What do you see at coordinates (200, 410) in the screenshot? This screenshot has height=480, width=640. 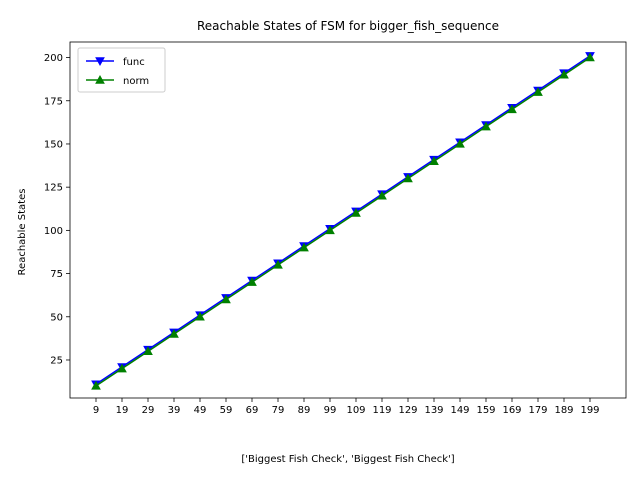 I see `x-tick-label: 49` at bounding box center [200, 410].